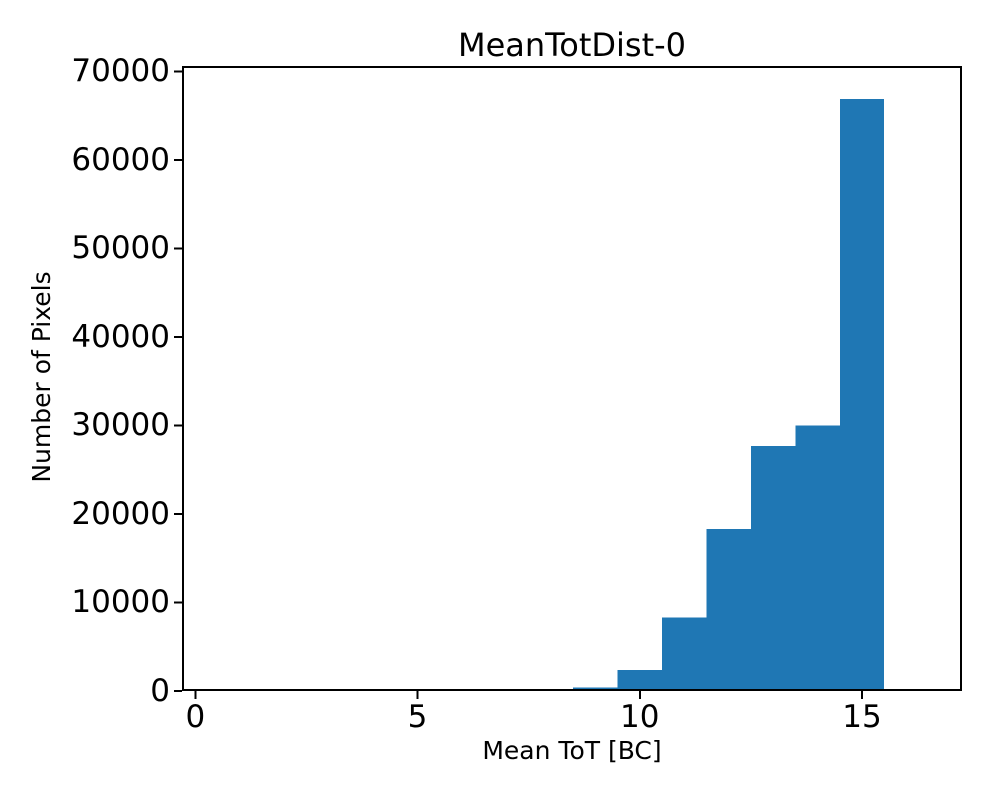 The height and width of the screenshot is (800, 1000). I want to click on y-tick-label: 20000, so click(120, 513).